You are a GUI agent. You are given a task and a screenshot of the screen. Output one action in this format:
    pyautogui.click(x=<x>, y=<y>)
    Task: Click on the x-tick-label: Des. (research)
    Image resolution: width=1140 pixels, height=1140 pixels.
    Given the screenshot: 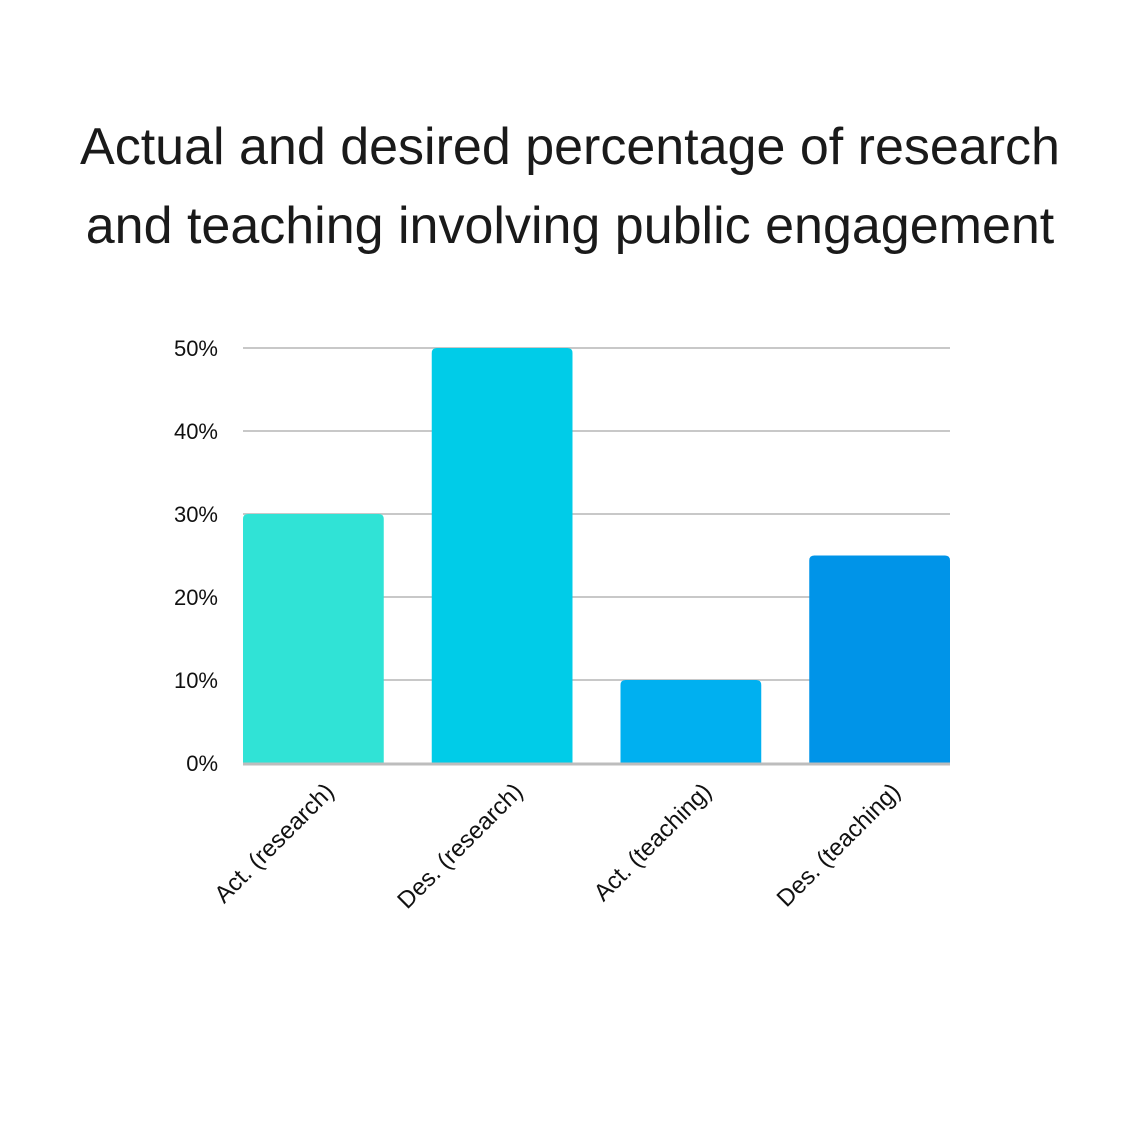 What is the action you would take?
    pyautogui.click(x=460, y=846)
    